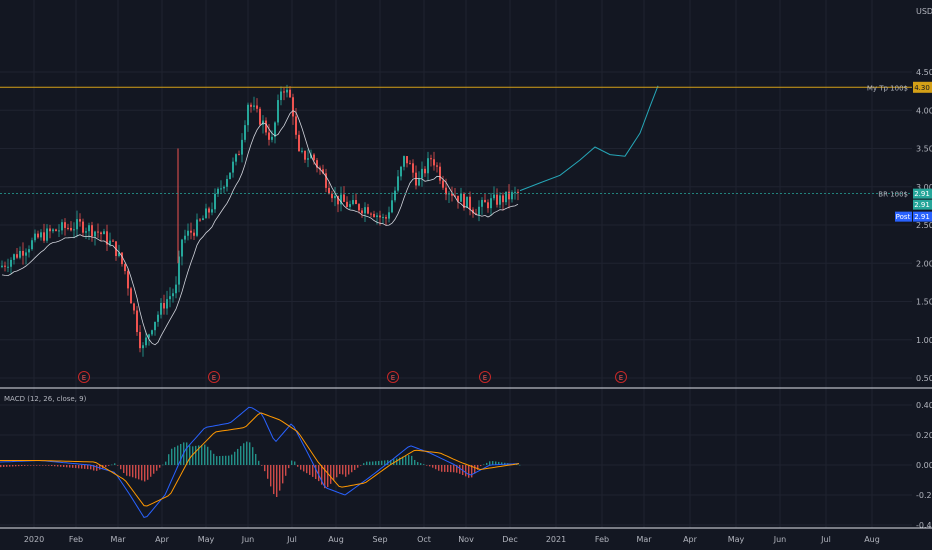 The width and height of the screenshot is (932, 550). What do you see at coordinates (924, 302) in the screenshot?
I see `price-tick-label: 1.50` at bounding box center [924, 302].